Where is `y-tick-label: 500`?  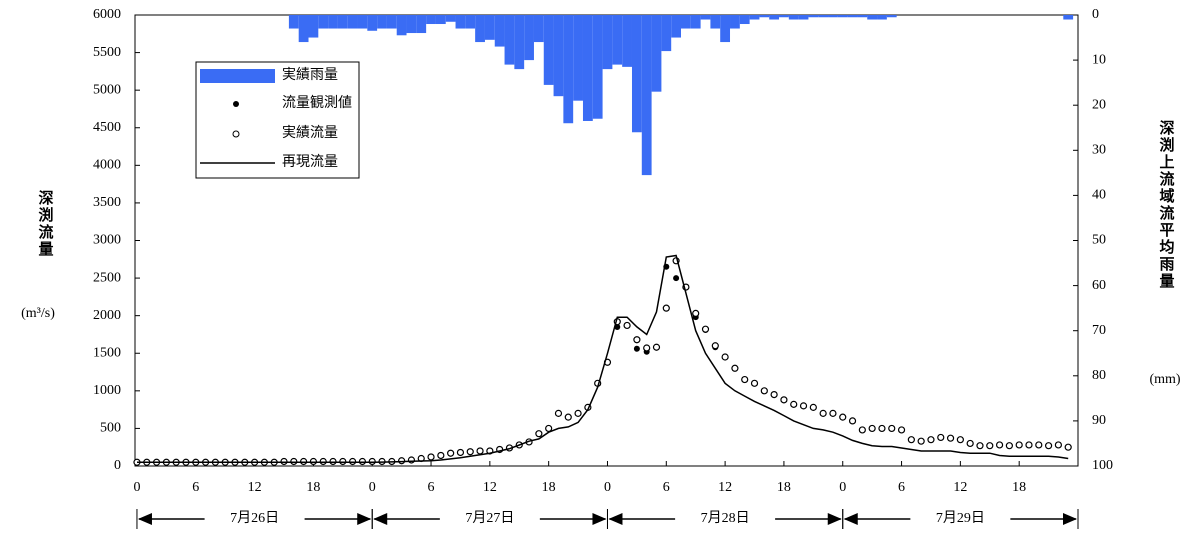
y-tick-label: 500 is located at coordinates (110, 428).